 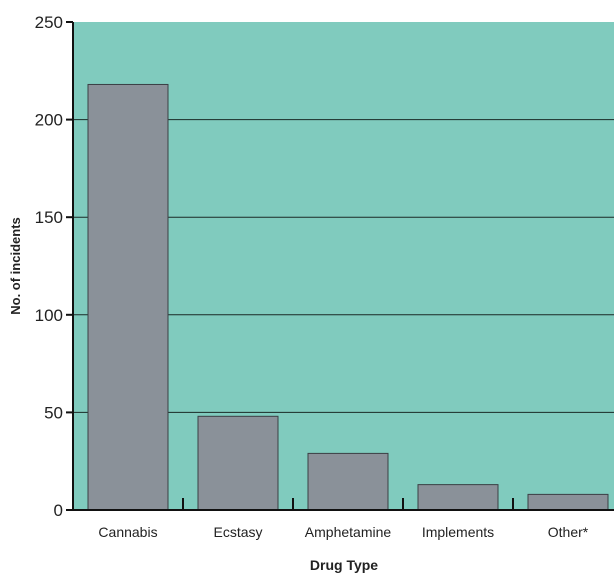 I want to click on x-tick-label: Implements, so click(x=458, y=532).